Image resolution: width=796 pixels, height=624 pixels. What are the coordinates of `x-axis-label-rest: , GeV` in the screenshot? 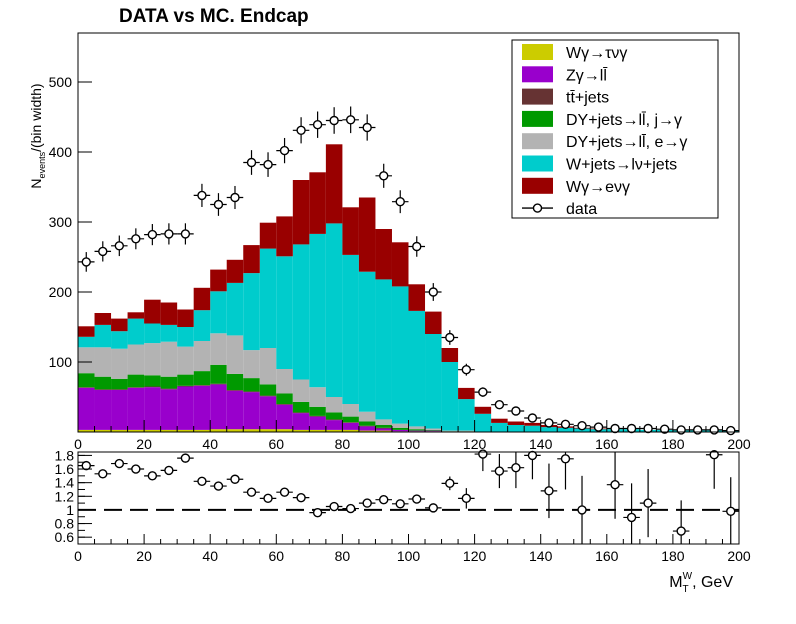 It's located at (712, 582).